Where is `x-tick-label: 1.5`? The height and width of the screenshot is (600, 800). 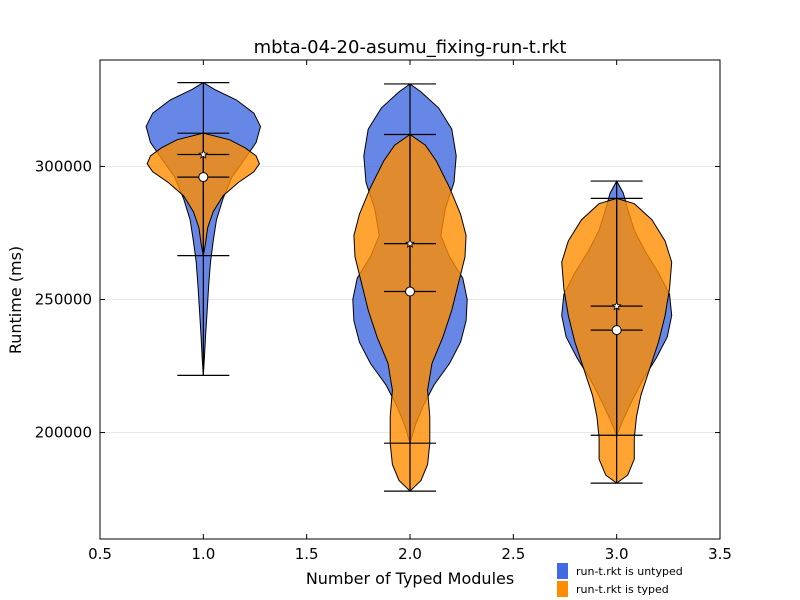 x-tick-label: 1.5 is located at coordinates (307, 554).